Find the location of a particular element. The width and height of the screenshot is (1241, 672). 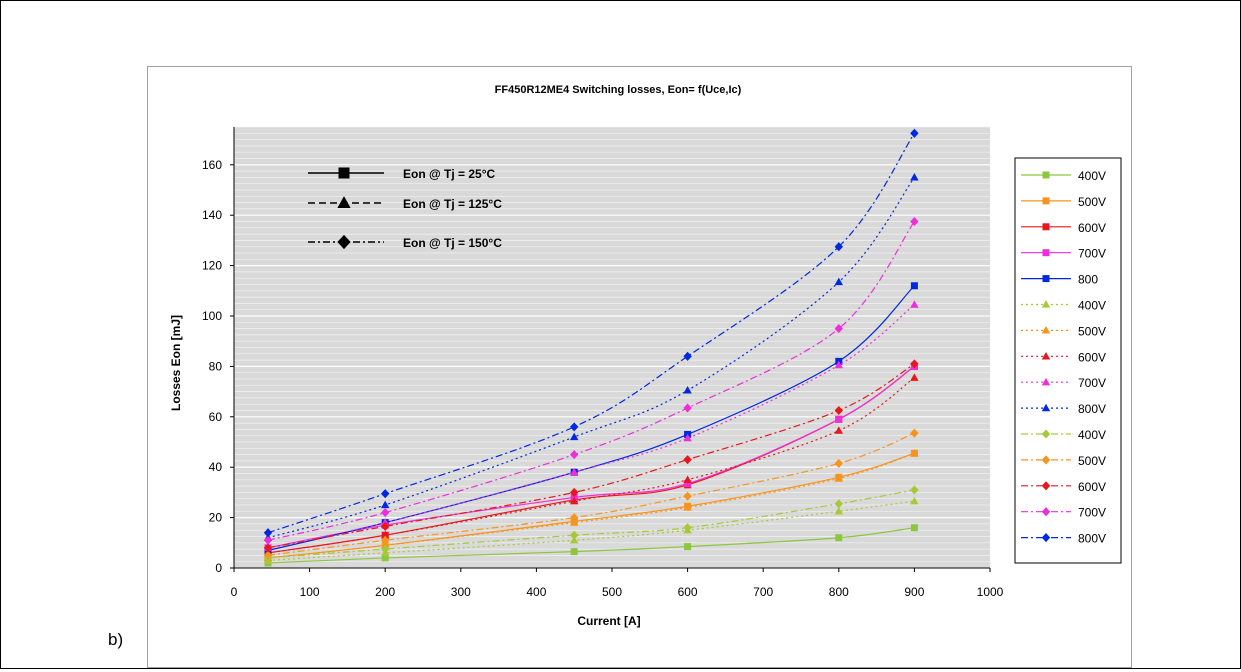

x-tick-label: 900 is located at coordinates (914, 592).